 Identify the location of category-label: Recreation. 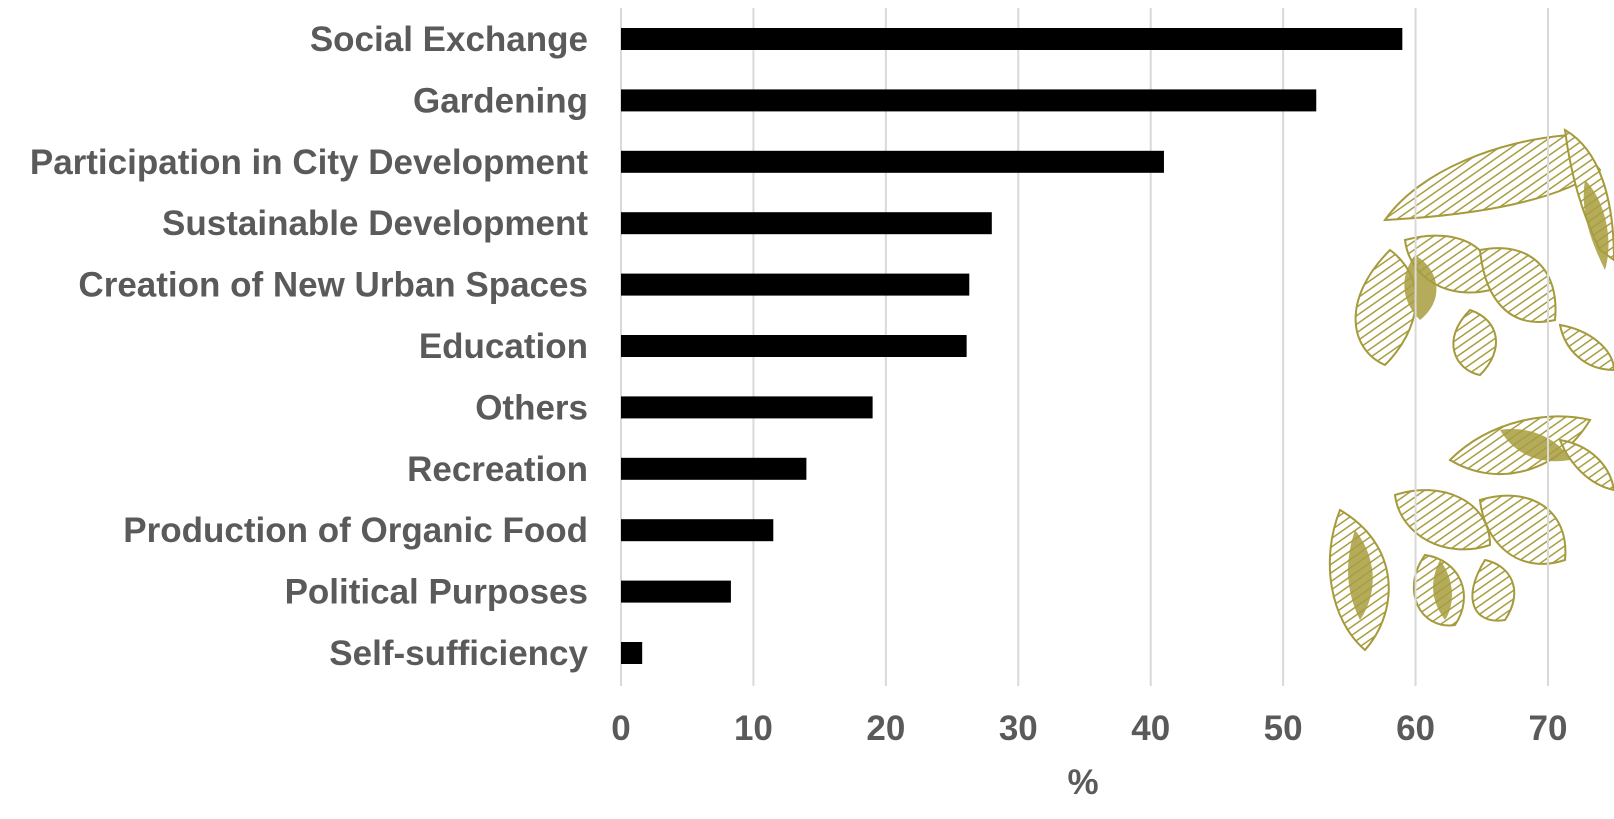
(497, 469).